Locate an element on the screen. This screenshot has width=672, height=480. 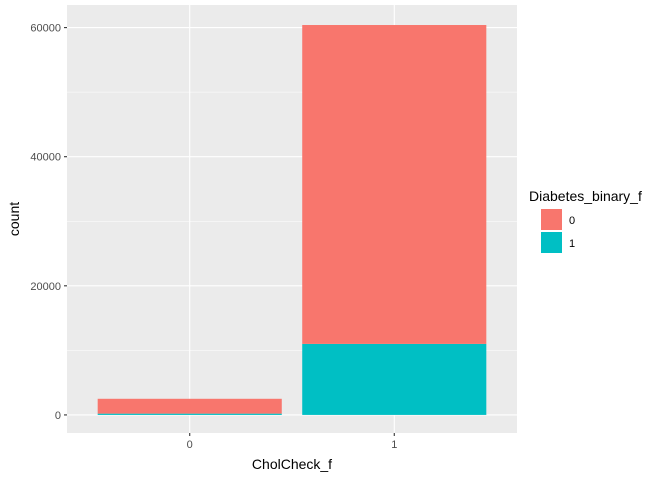
y-tick-label: 40000 is located at coordinates (45, 158).